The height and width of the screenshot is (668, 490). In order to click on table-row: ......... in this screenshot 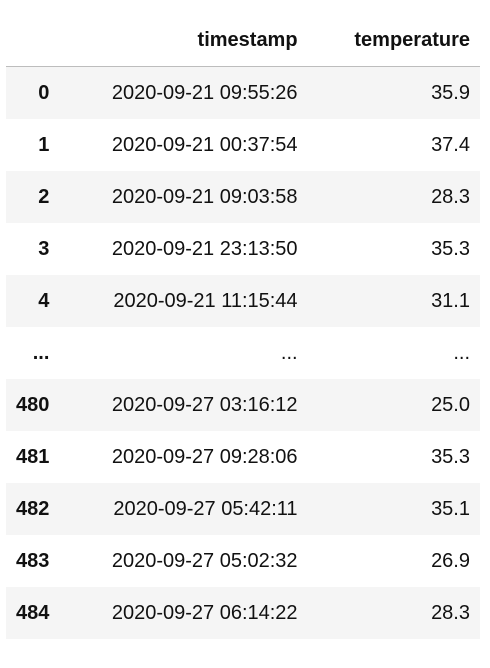, I will do `click(243, 353)`.